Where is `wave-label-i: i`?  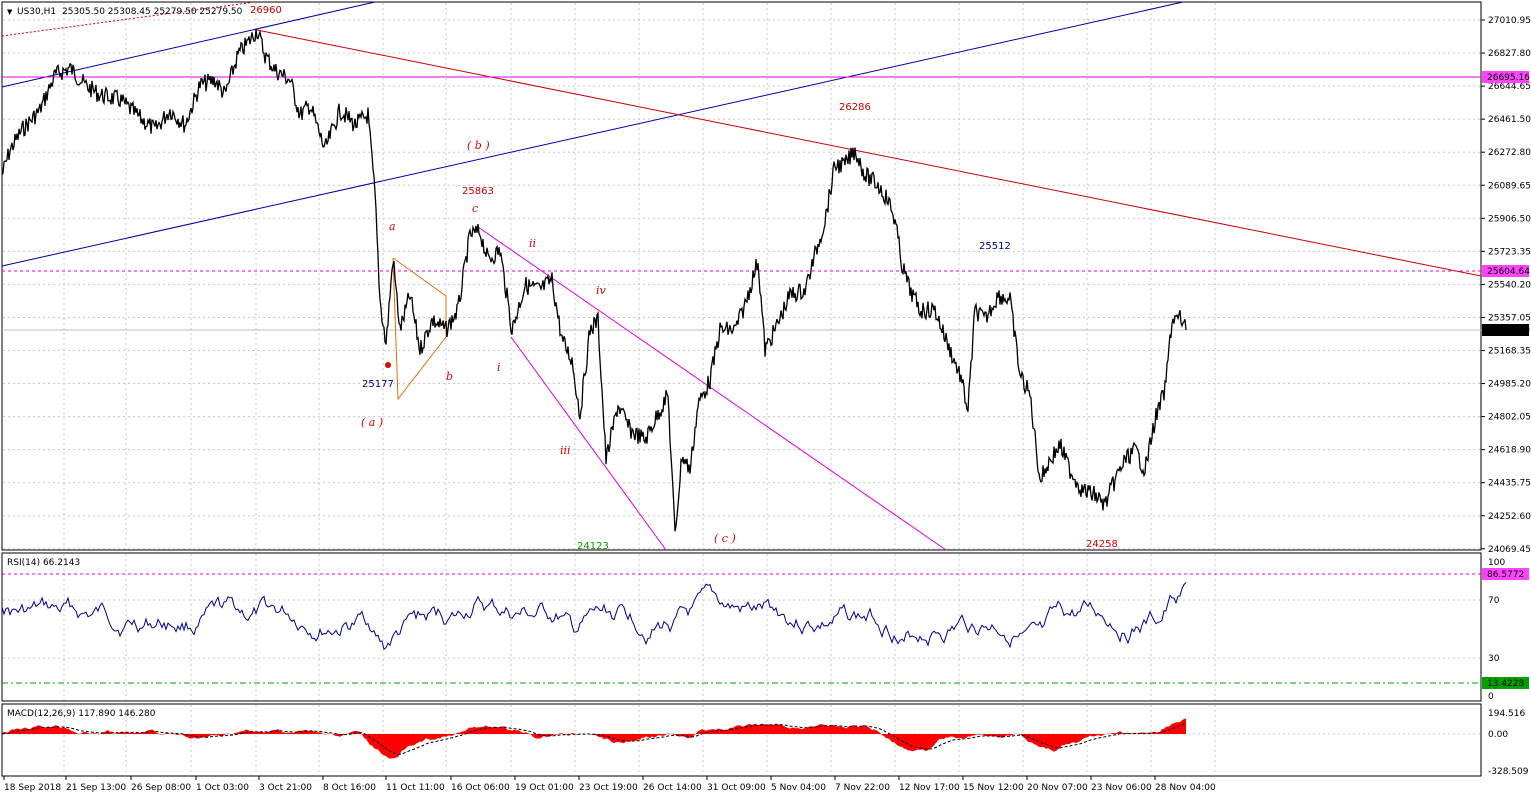
wave-label-i: i is located at coordinates (499, 367).